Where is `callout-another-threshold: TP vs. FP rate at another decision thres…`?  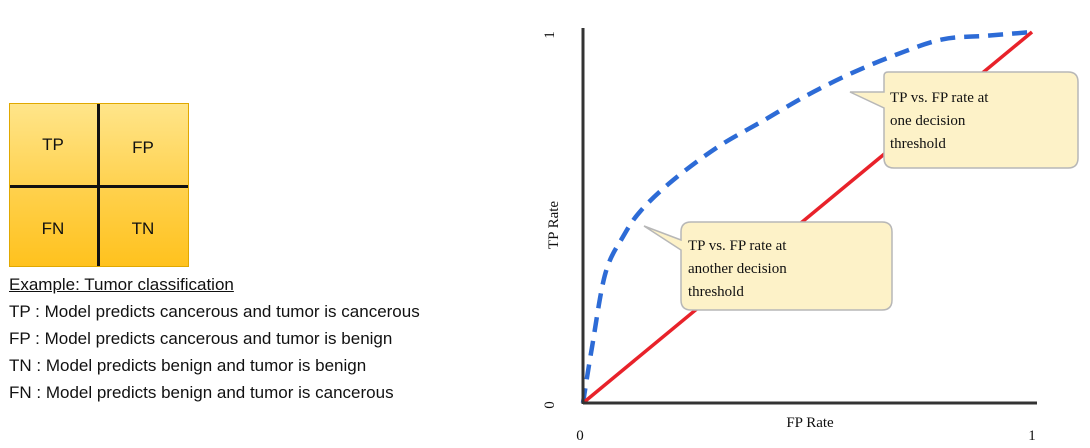
callout-another-threshold: TP vs. FP rate at another decision thres… is located at coordinates (768, 266).